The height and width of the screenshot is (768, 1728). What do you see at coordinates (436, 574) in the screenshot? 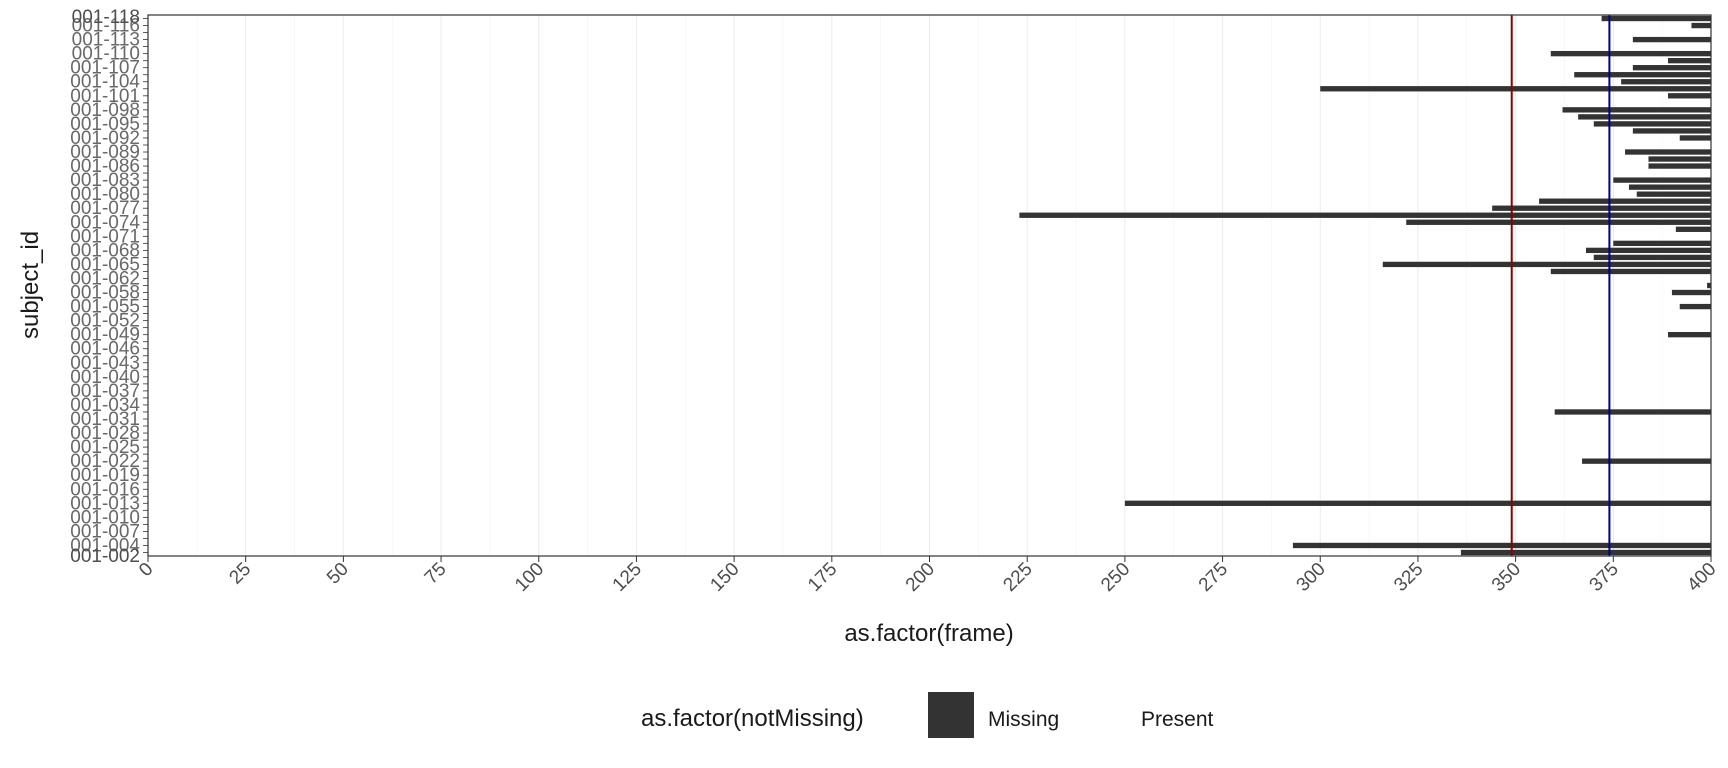
I see `x-tick-label: 75` at bounding box center [436, 574].